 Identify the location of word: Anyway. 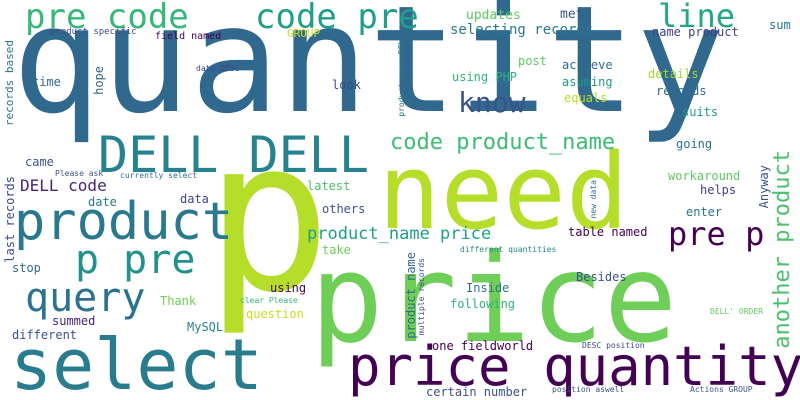
(764, 187).